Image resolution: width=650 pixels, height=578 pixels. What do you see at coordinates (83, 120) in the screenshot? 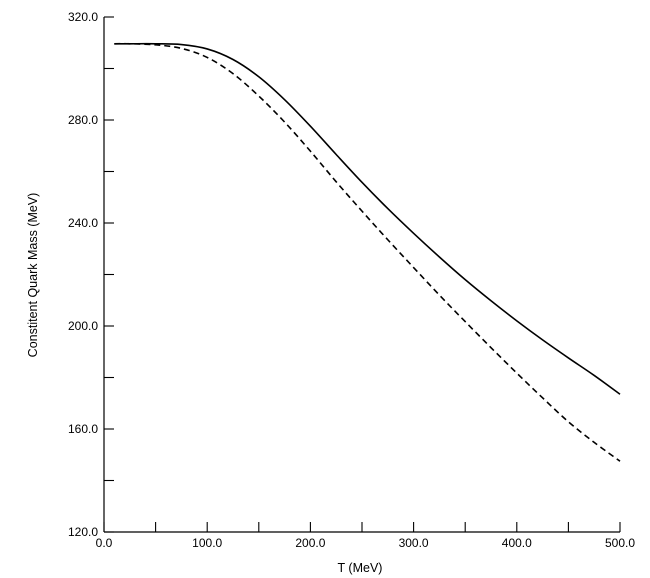
I see `y-tick-label: 280.0` at bounding box center [83, 120].